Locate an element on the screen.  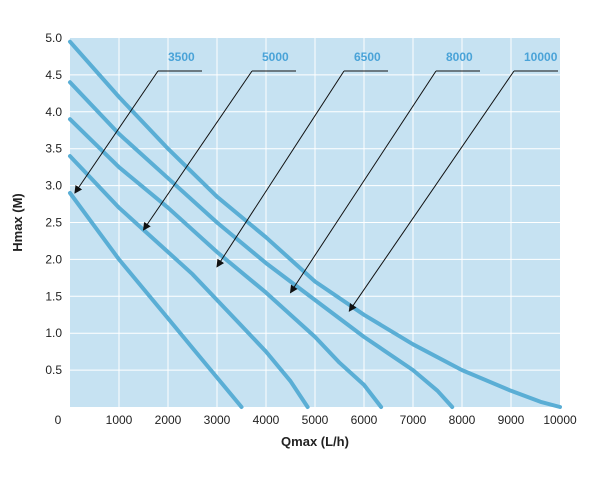
y-tick-label: 0.5 is located at coordinates (53, 370).